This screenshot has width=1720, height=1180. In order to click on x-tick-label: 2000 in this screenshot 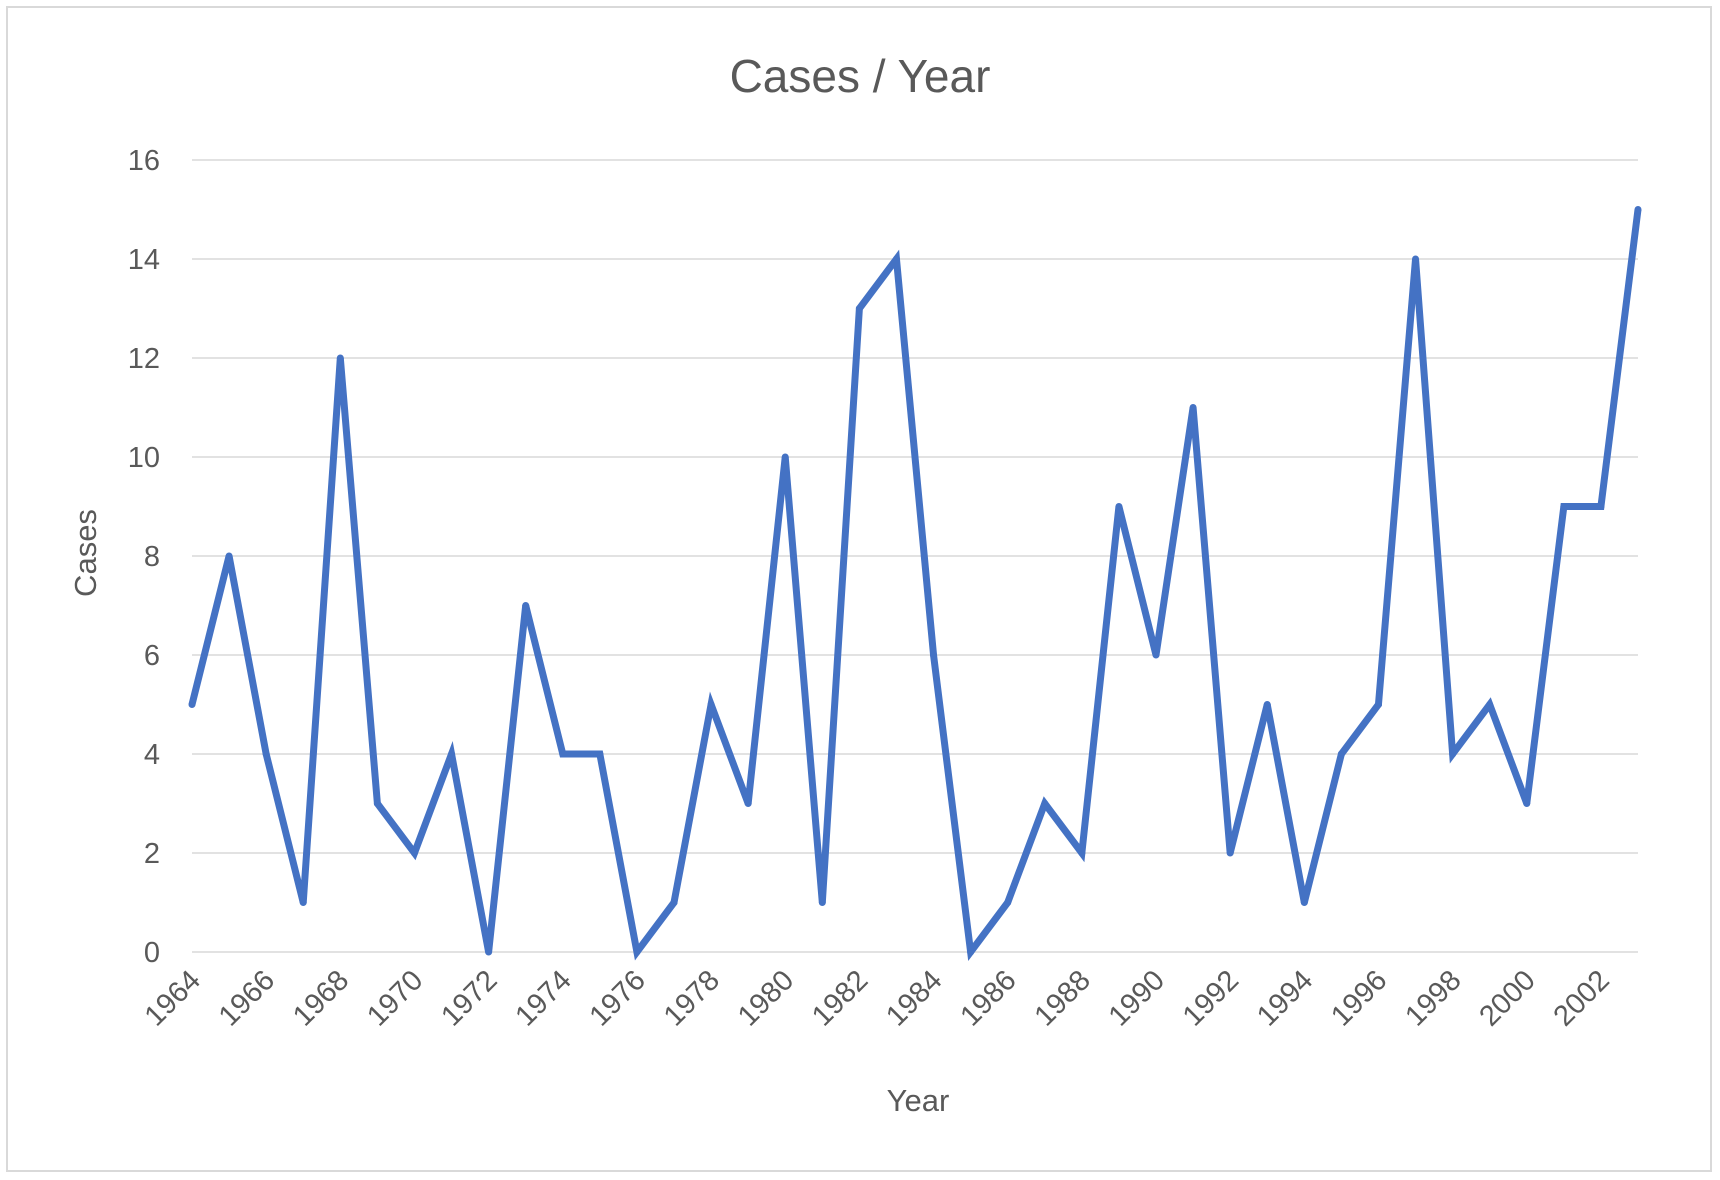, I will do `click(1507, 998)`.